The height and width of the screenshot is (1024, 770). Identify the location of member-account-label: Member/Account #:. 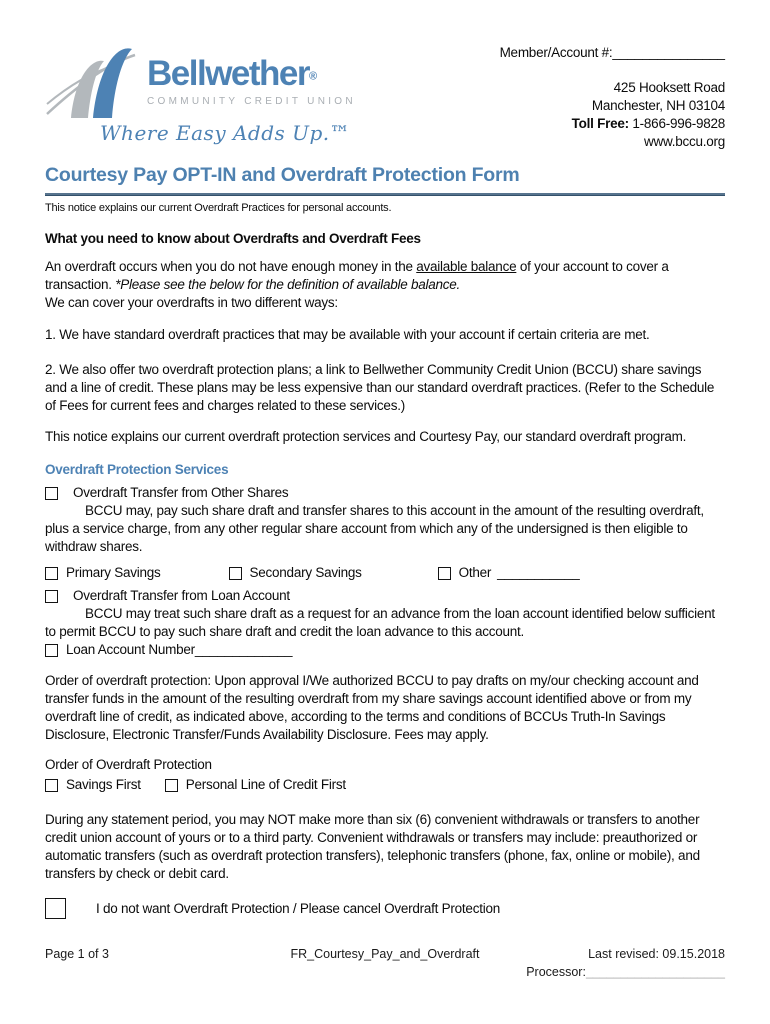
(556, 52).